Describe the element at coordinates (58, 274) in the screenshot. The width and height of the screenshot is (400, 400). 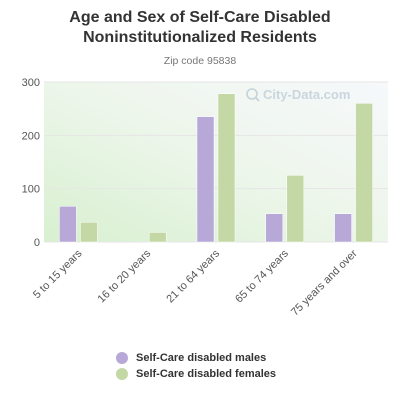
I see `x-tick-label: 5 to 15 years` at that location.